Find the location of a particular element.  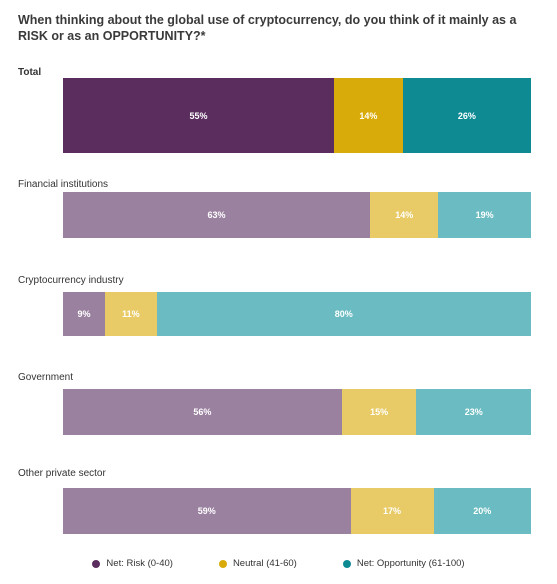

data-label: 15% is located at coordinates (379, 412).